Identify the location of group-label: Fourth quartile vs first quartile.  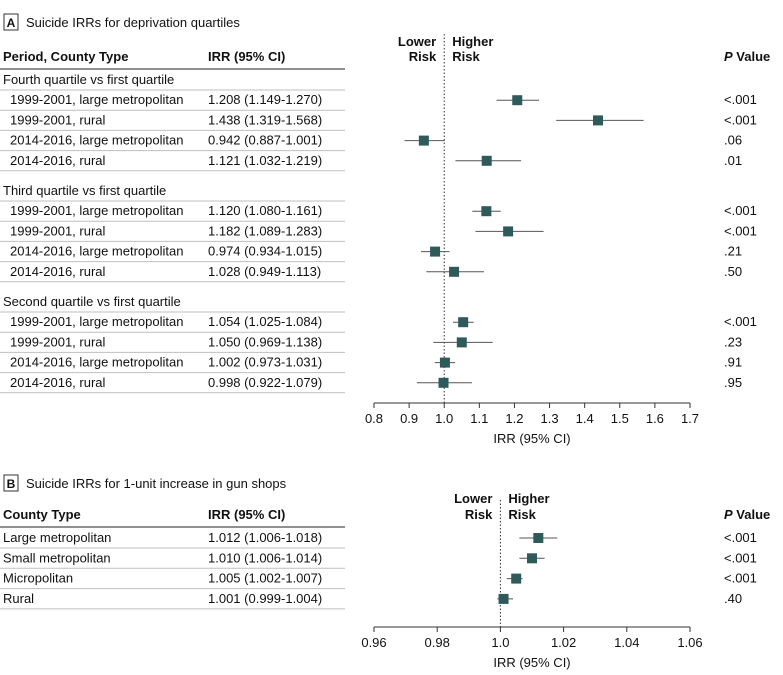
(88, 79).